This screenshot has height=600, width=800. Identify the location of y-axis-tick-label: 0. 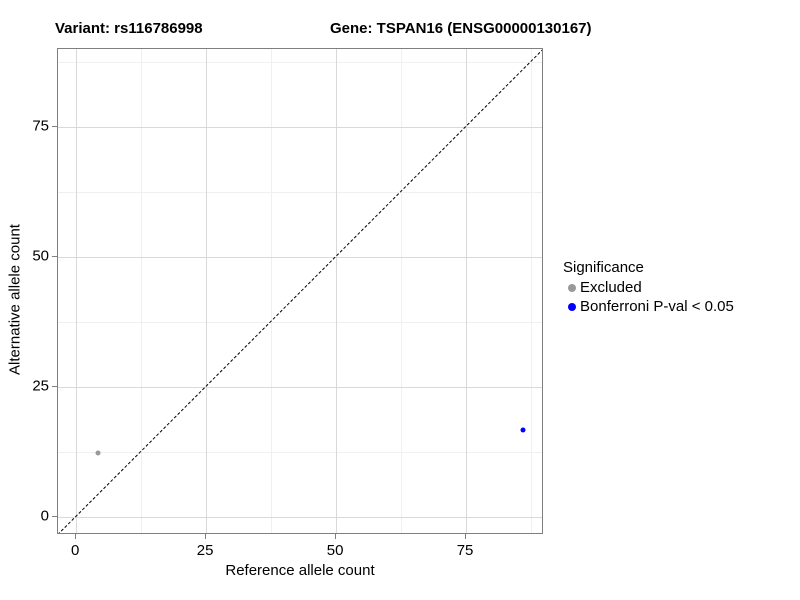
(44, 516).